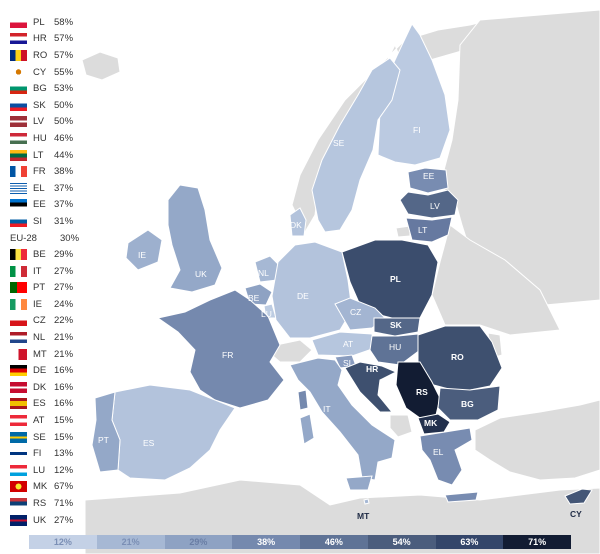 This screenshot has height=554, width=600. I want to click on country-ie, so click(144, 250).